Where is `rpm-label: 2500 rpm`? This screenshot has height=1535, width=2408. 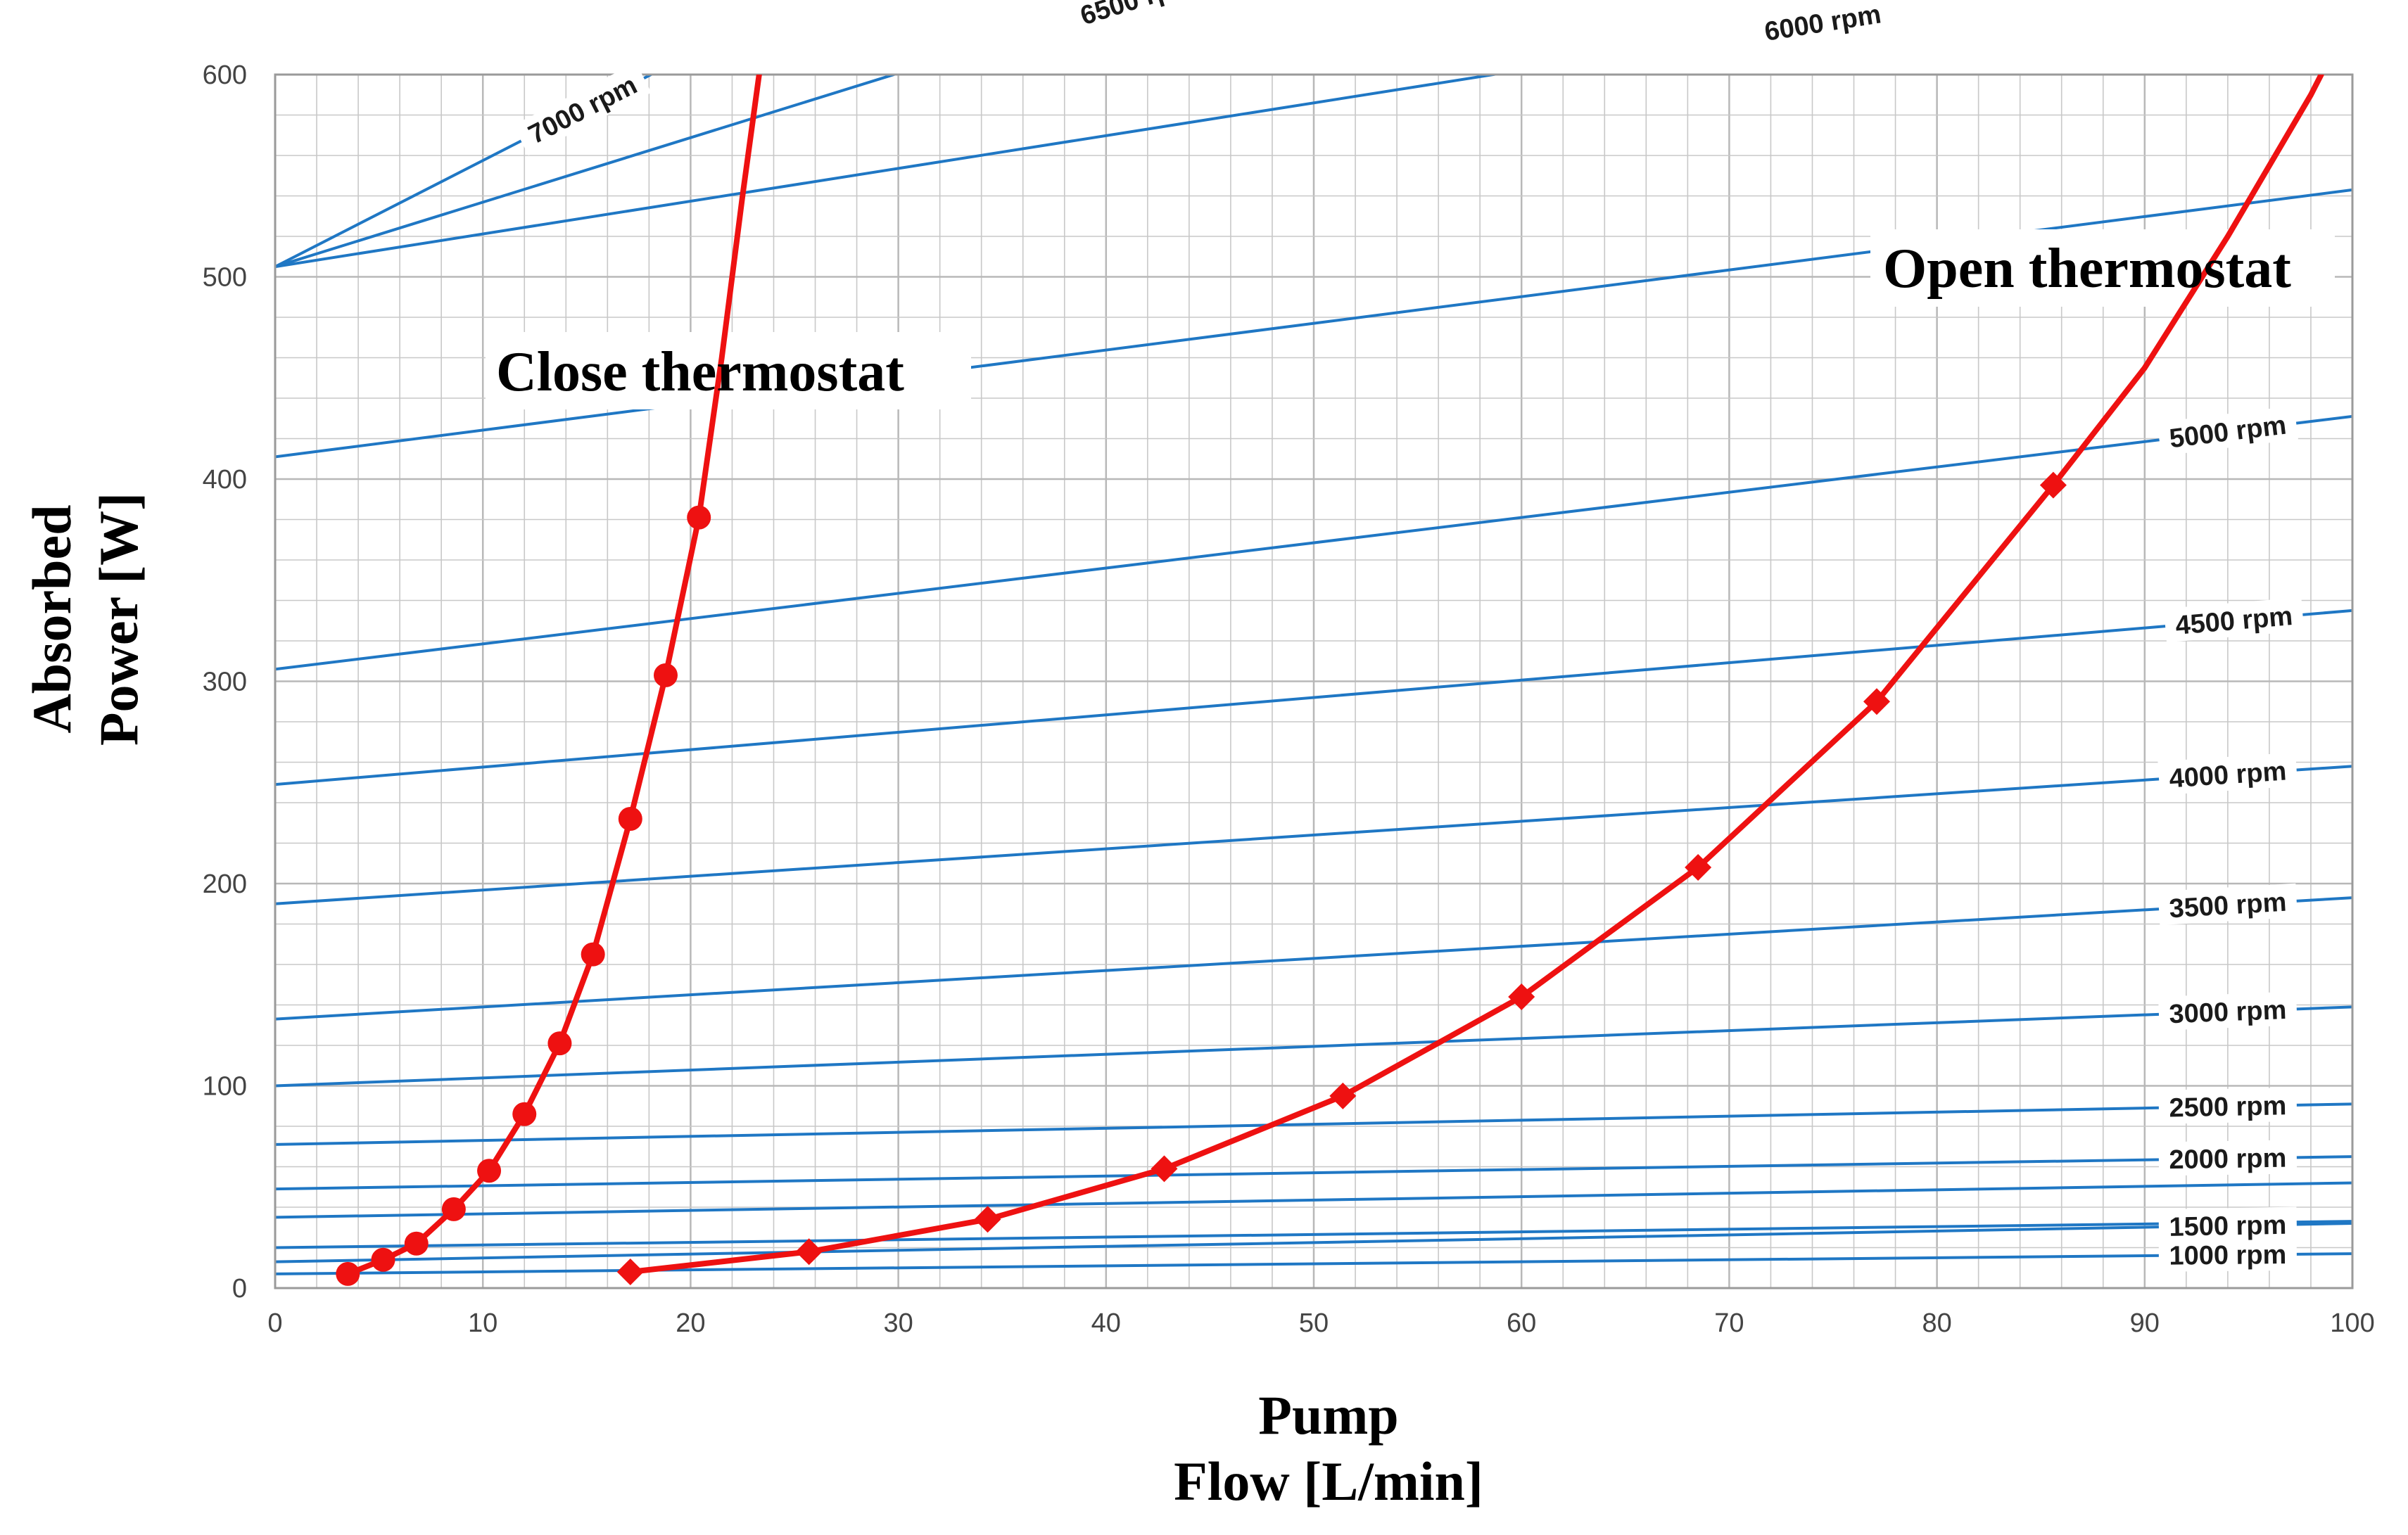 rpm-label: 2500 rpm is located at coordinates (2228, 1107).